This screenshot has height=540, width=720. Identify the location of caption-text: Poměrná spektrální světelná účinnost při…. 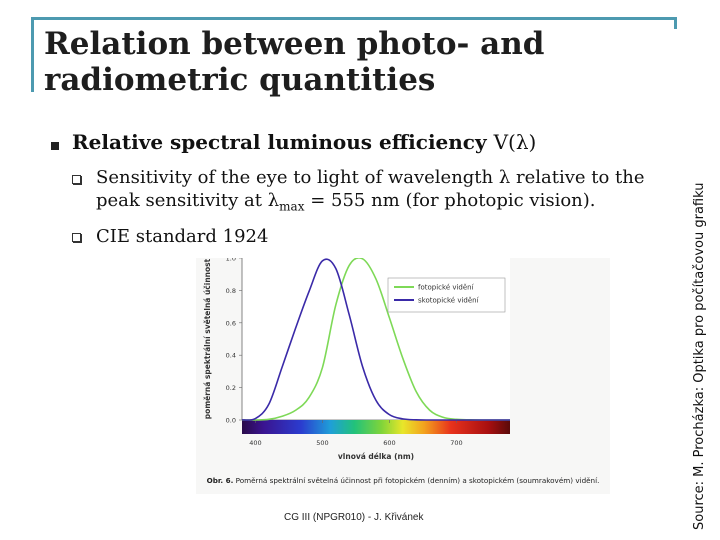
(416, 480).